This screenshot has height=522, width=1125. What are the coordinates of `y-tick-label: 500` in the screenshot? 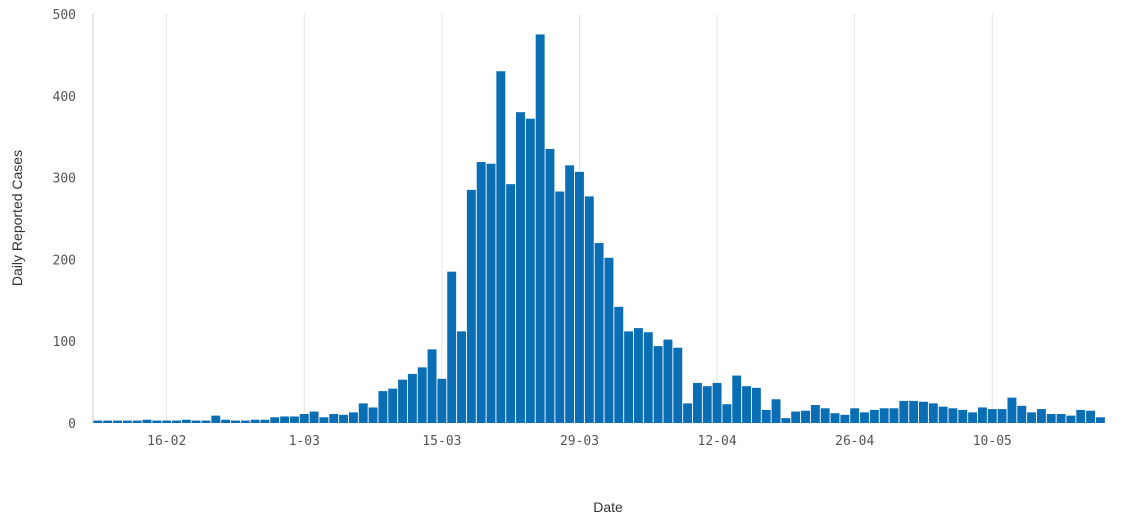 It's located at (64, 15).